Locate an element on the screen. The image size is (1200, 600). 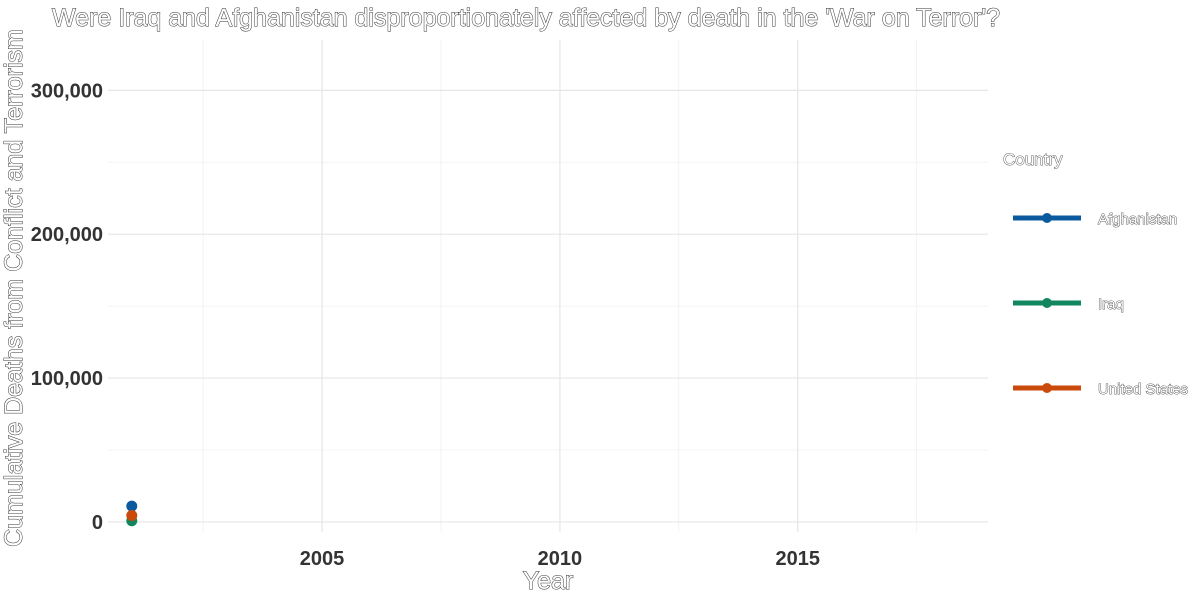
x-axis-tick-labels: 2005 2010 2015 is located at coordinates (560, 559).